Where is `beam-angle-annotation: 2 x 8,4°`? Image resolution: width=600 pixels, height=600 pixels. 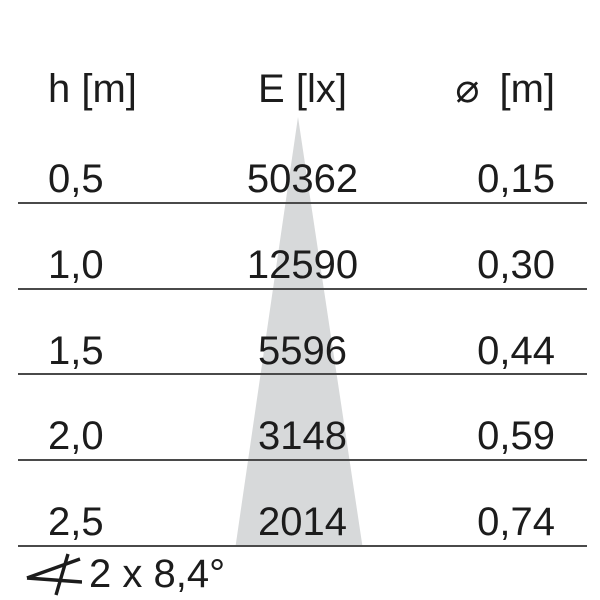 beam-angle-annotation: 2 x 8,4° is located at coordinates (125, 574).